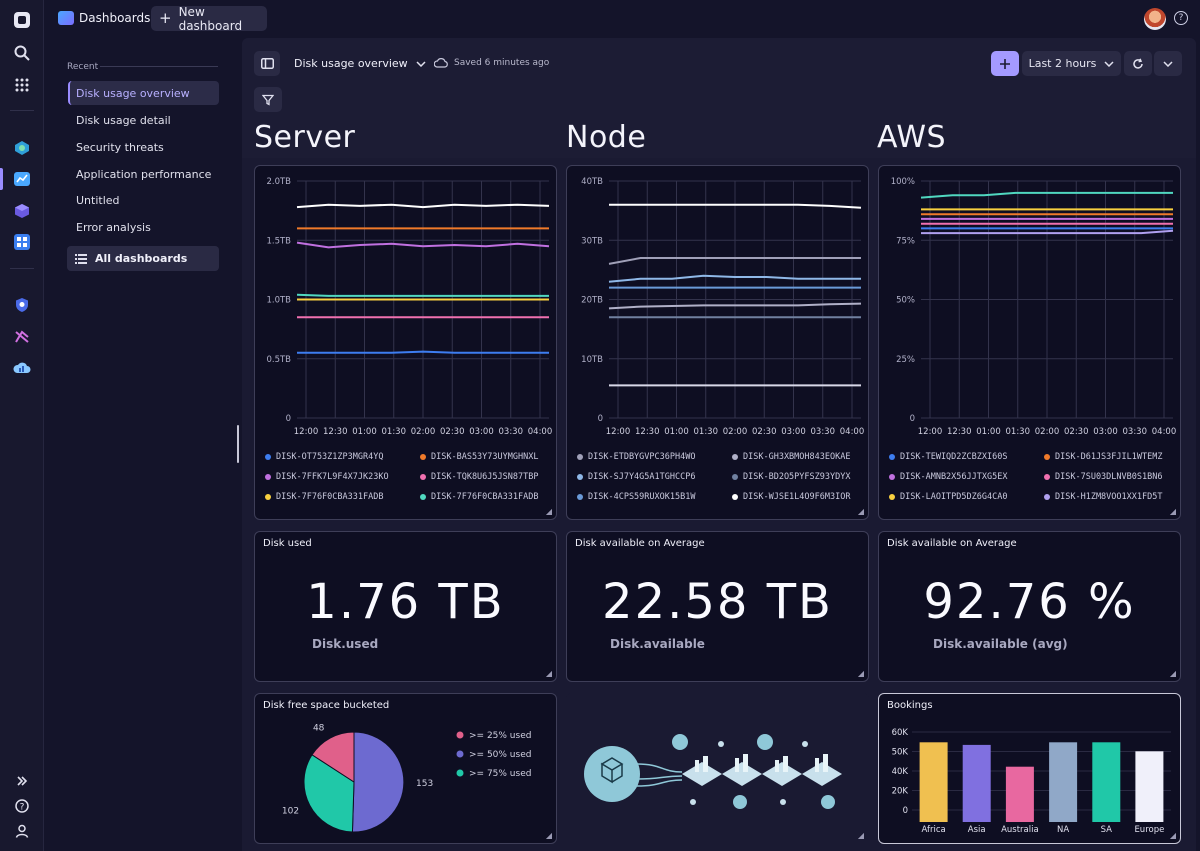 Image resolution: width=1200 pixels, height=851 pixels. Describe the element at coordinates (98, 200) in the screenshot. I see `sidebar-item-untitled: Untitled` at that location.